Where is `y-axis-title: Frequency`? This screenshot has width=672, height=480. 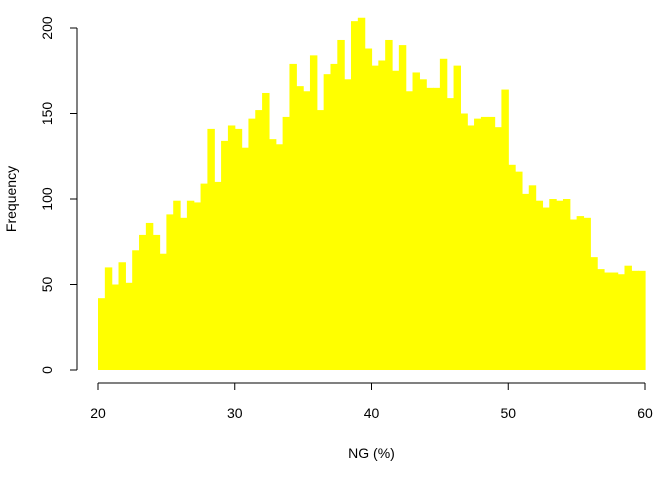
y-axis-title: Frequency is located at coordinates (11, 199).